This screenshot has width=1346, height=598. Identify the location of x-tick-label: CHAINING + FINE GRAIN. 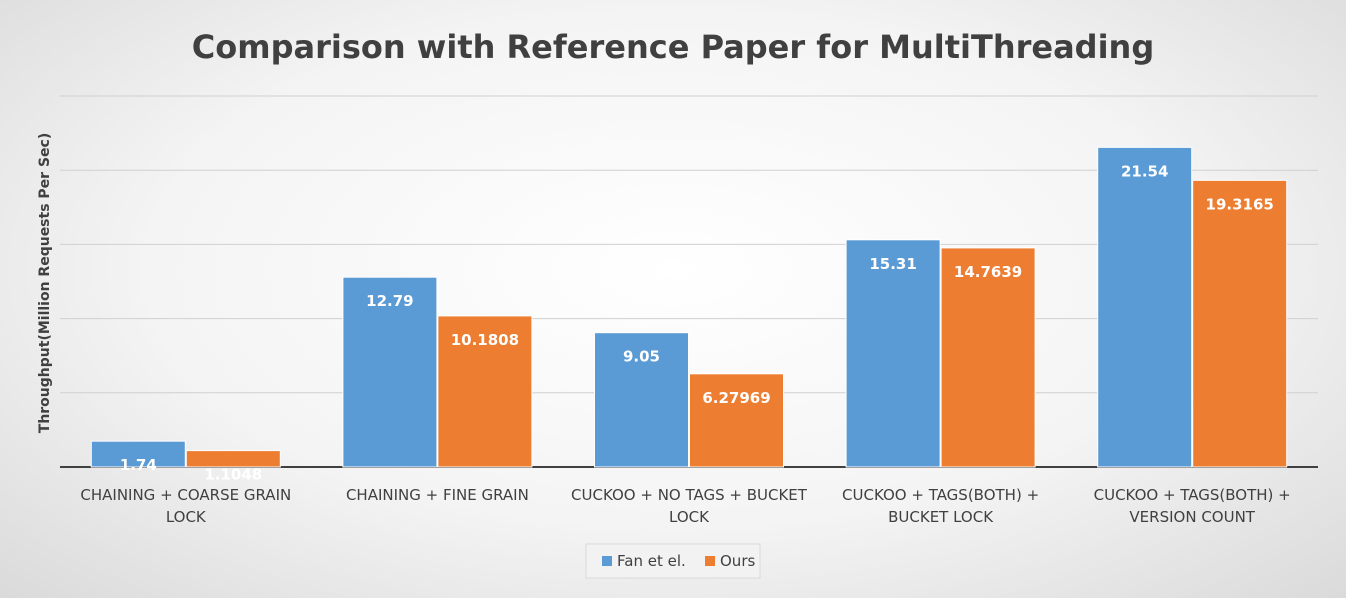
(437, 495).